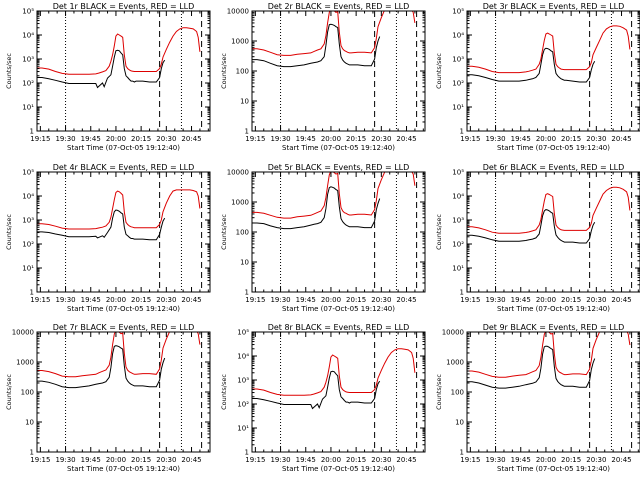  What do you see at coordinates (339, 6) in the screenshot?
I see `chart-title: Det 2r BLACK = Events, RED = LLD` at bounding box center [339, 6].